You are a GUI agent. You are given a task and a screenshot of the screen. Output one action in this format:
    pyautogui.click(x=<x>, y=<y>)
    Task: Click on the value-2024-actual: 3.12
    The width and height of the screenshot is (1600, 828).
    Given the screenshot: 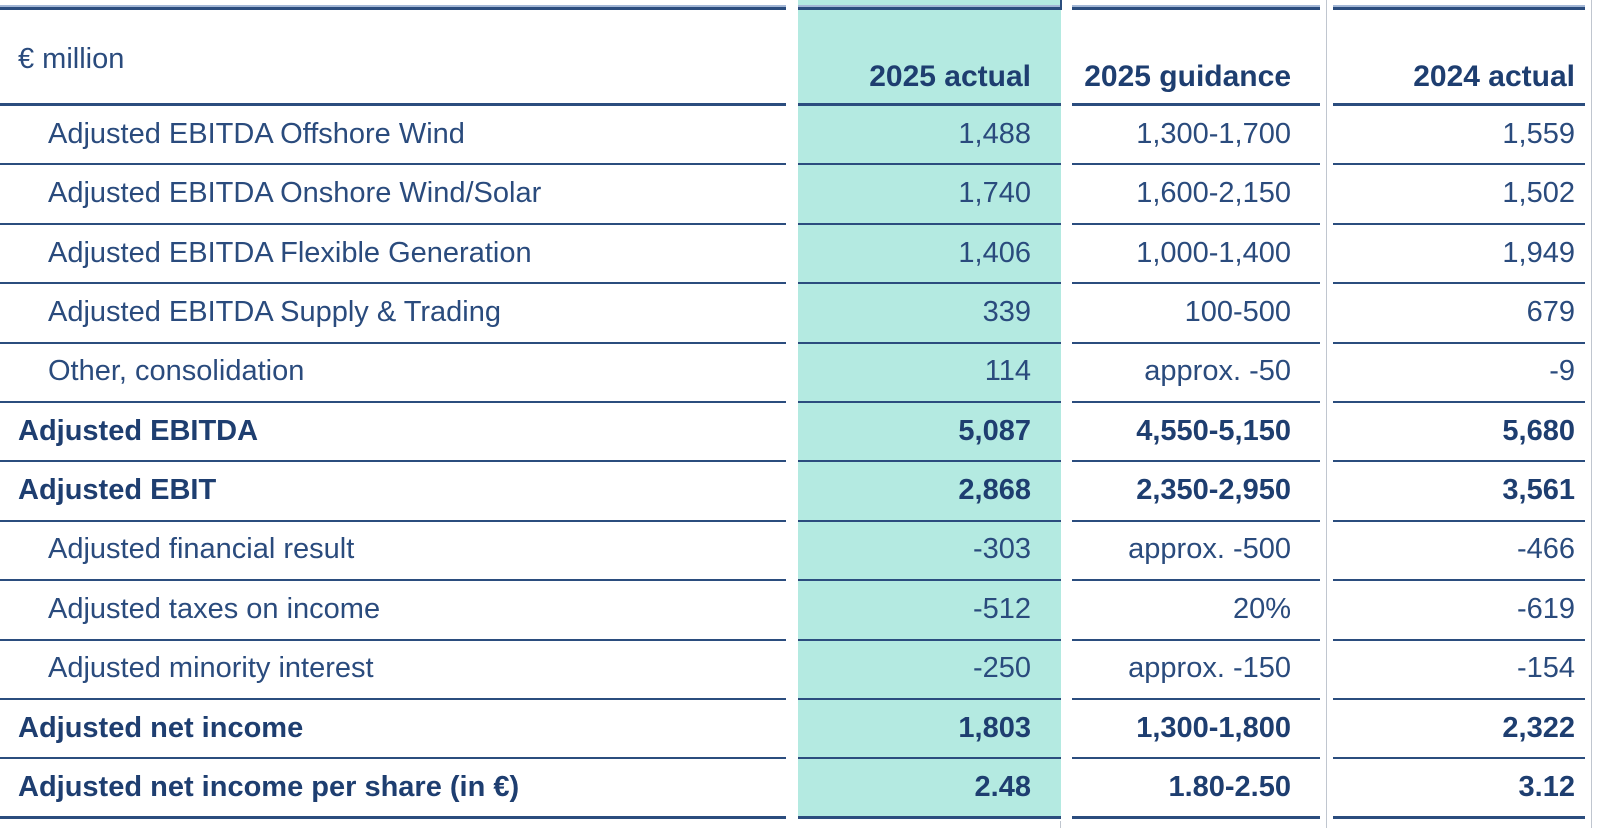 What is the action you would take?
    pyautogui.click(x=1459, y=789)
    